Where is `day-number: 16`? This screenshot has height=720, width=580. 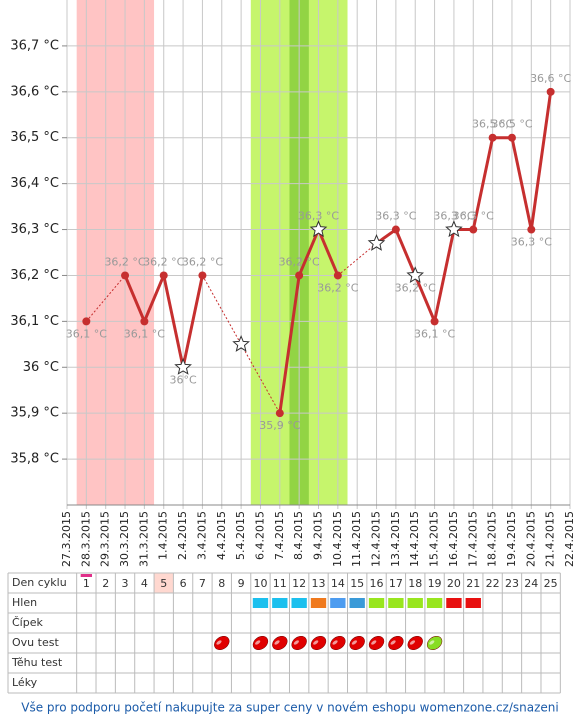
day-number: 16 is located at coordinates (377, 583).